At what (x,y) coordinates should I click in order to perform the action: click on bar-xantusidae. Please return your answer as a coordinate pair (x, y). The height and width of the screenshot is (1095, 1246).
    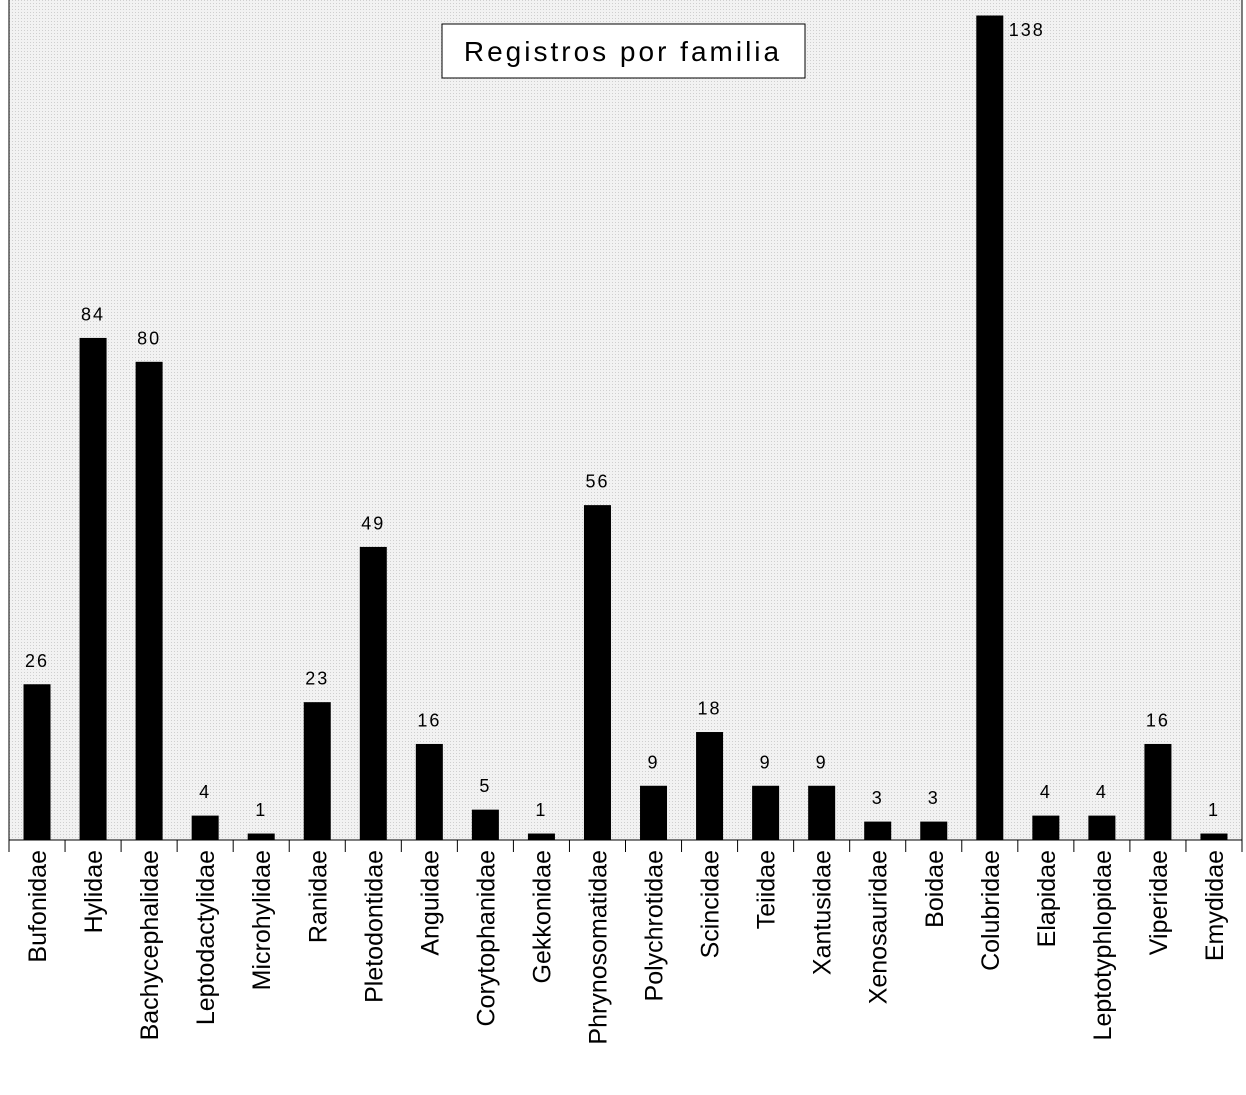
    Looking at the image, I should click on (822, 813).